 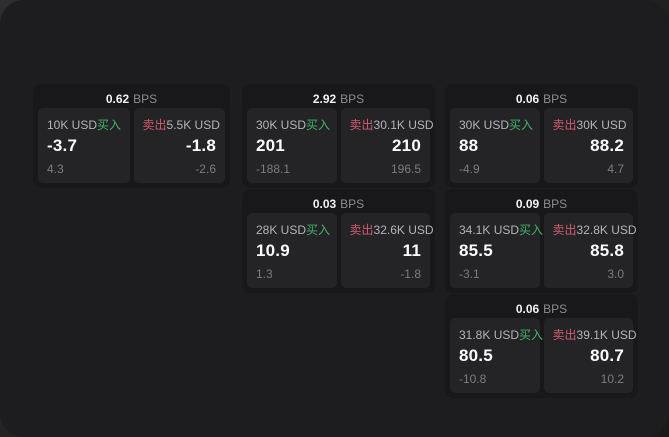 What do you see at coordinates (292, 250) in the screenshot?
I see `buy-panel: 28K USD 买入 10.9 1.3` at bounding box center [292, 250].